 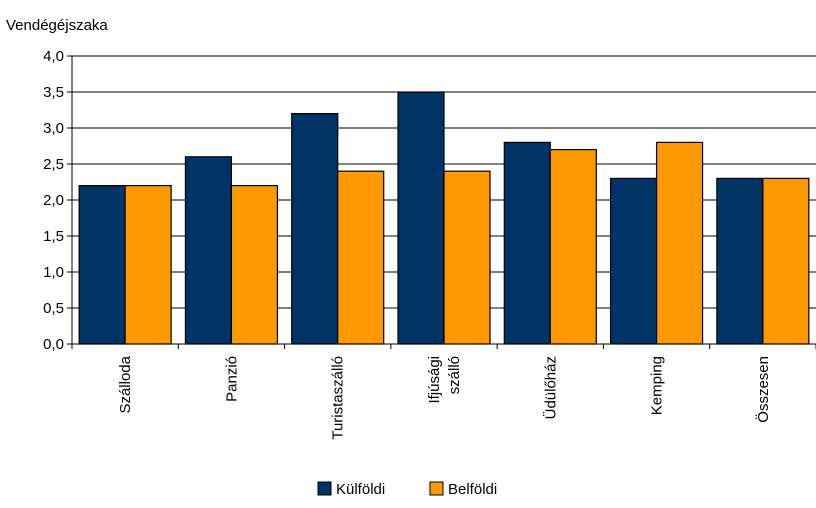 What do you see at coordinates (53, 236) in the screenshot?
I see `y-tick-label: 1,5` at bounding box center [53, 236].